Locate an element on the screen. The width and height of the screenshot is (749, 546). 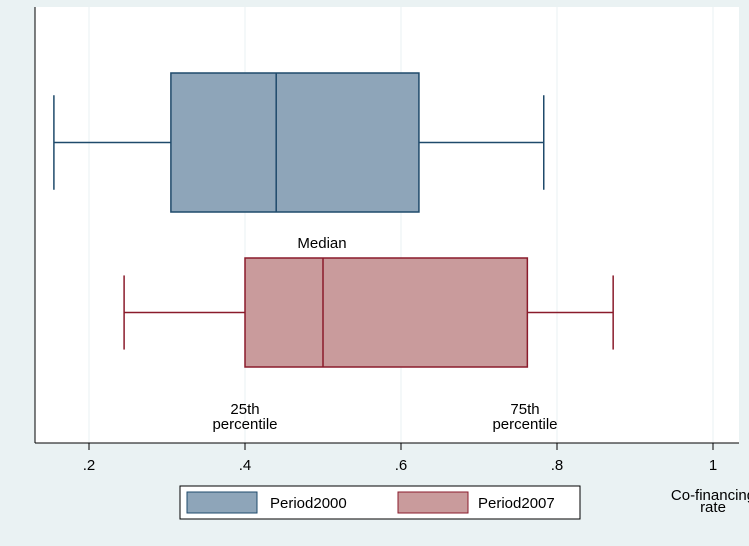
x-tick-label: 1 is located at coordinates (713, 465).